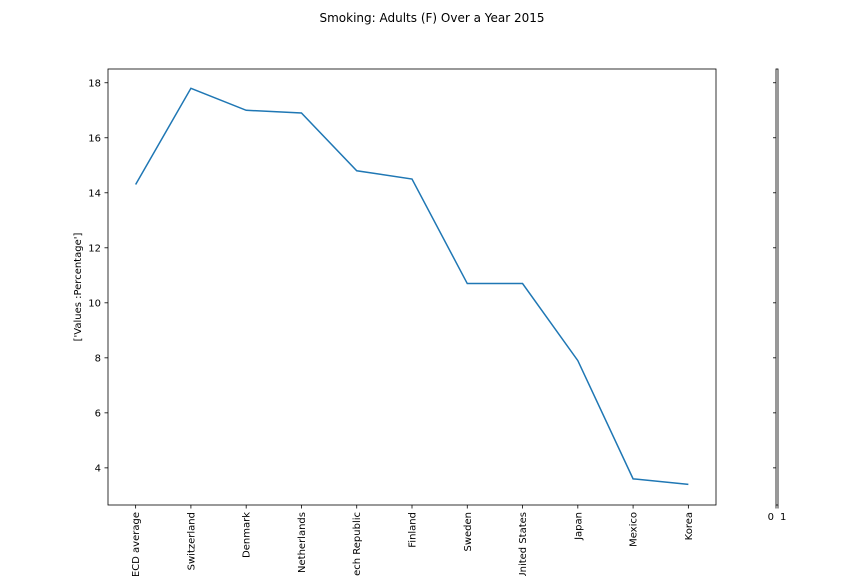  I want to click on x-tick-label: Korea, so click(689, 526).